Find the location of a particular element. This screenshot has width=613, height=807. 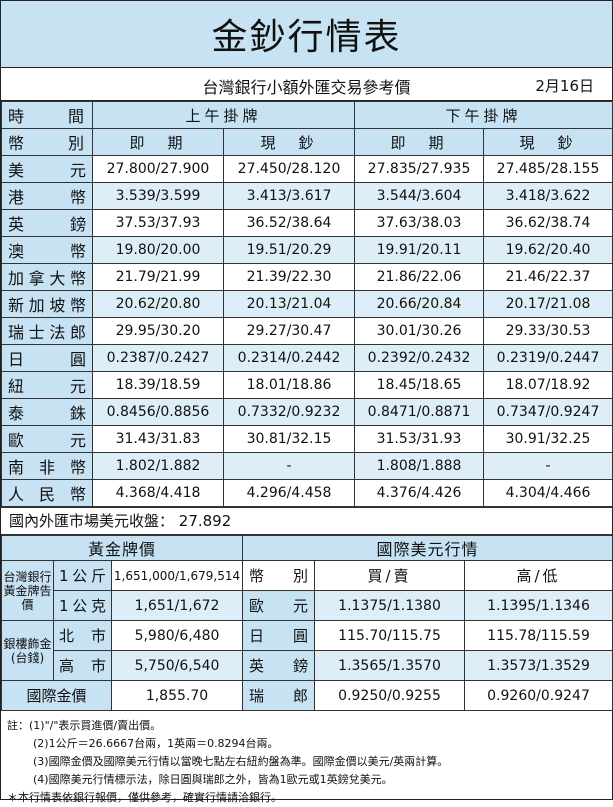

footnote: (3)國際金價及國際美元行情以當晚七點左右紐約盤為準。國際金價以美元/英兩計算。 is located at coordinates (241, 761).